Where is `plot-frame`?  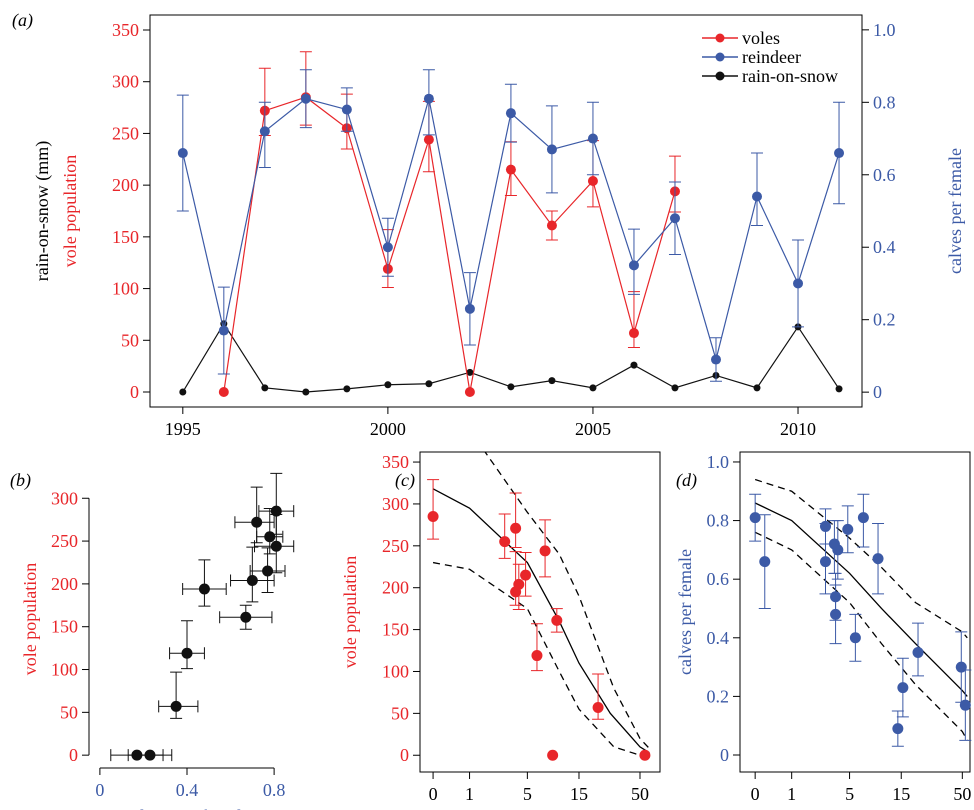
plot-frame is located at coordinates (540, 612).